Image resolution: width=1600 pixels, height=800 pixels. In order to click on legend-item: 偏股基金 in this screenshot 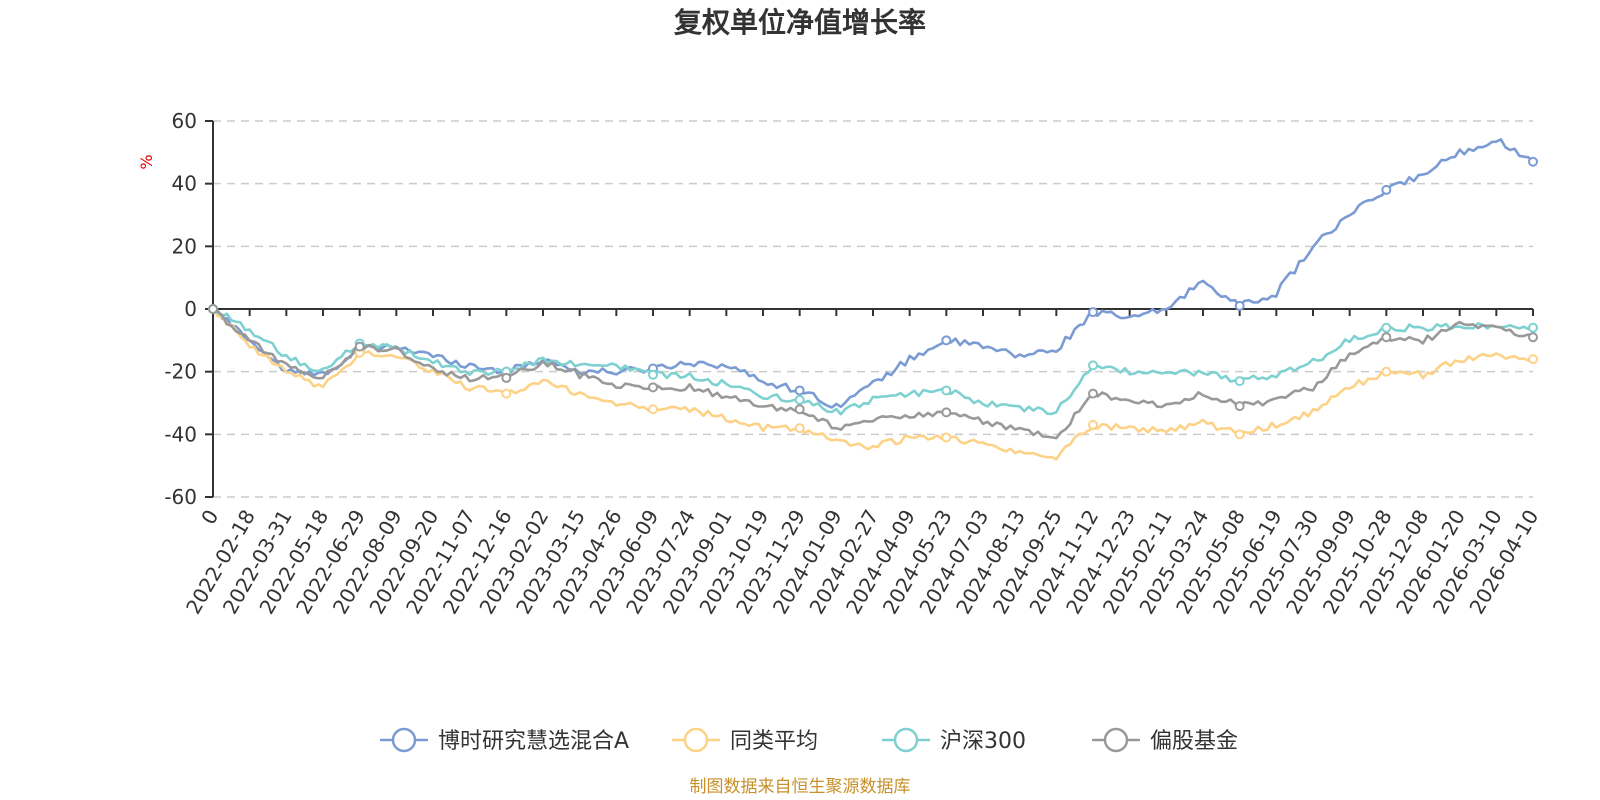, I will do `click(1165, 740)`.